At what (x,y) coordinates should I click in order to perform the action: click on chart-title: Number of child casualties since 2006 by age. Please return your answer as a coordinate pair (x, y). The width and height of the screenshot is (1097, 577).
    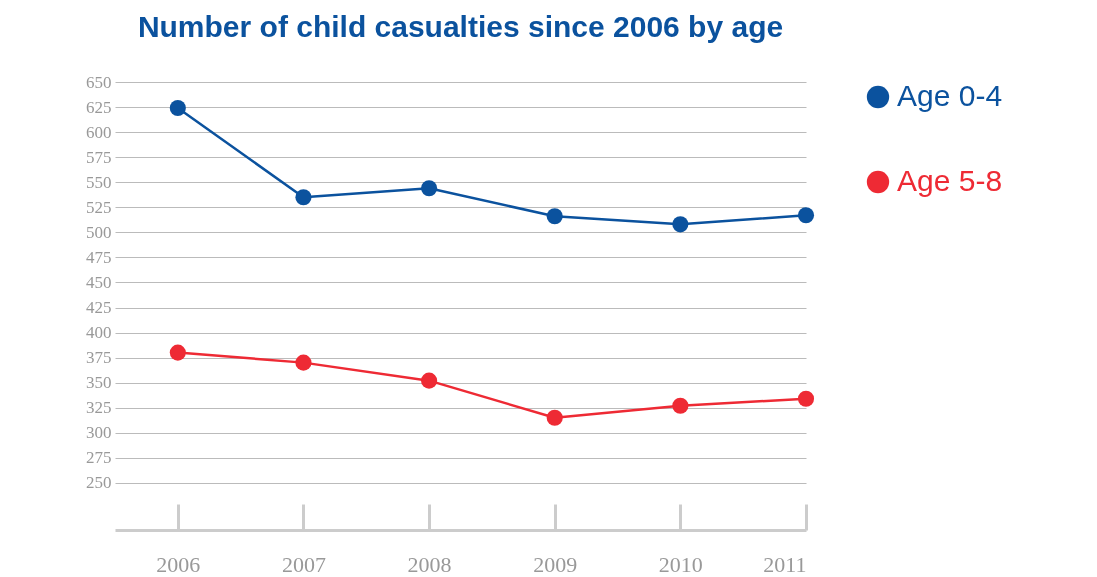
    Looking at the image, I should click on (460, 26).